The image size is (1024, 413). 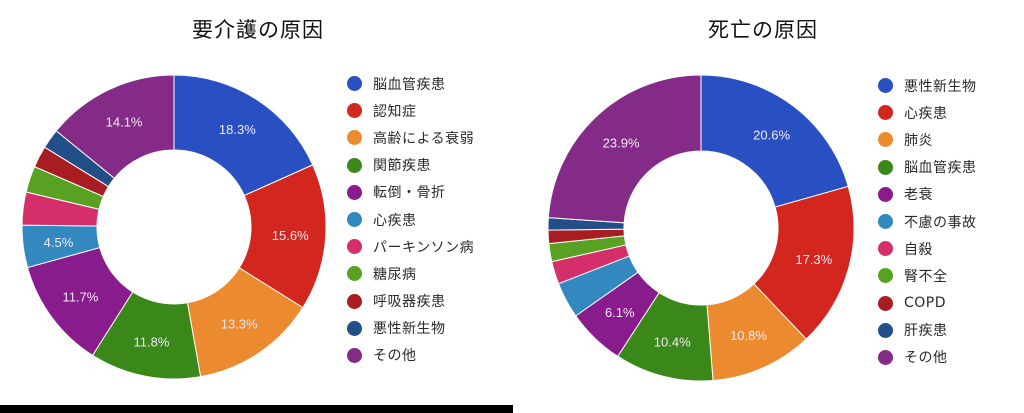 I want to click on legend-label: 腎不全, so click(x=926, y=276).